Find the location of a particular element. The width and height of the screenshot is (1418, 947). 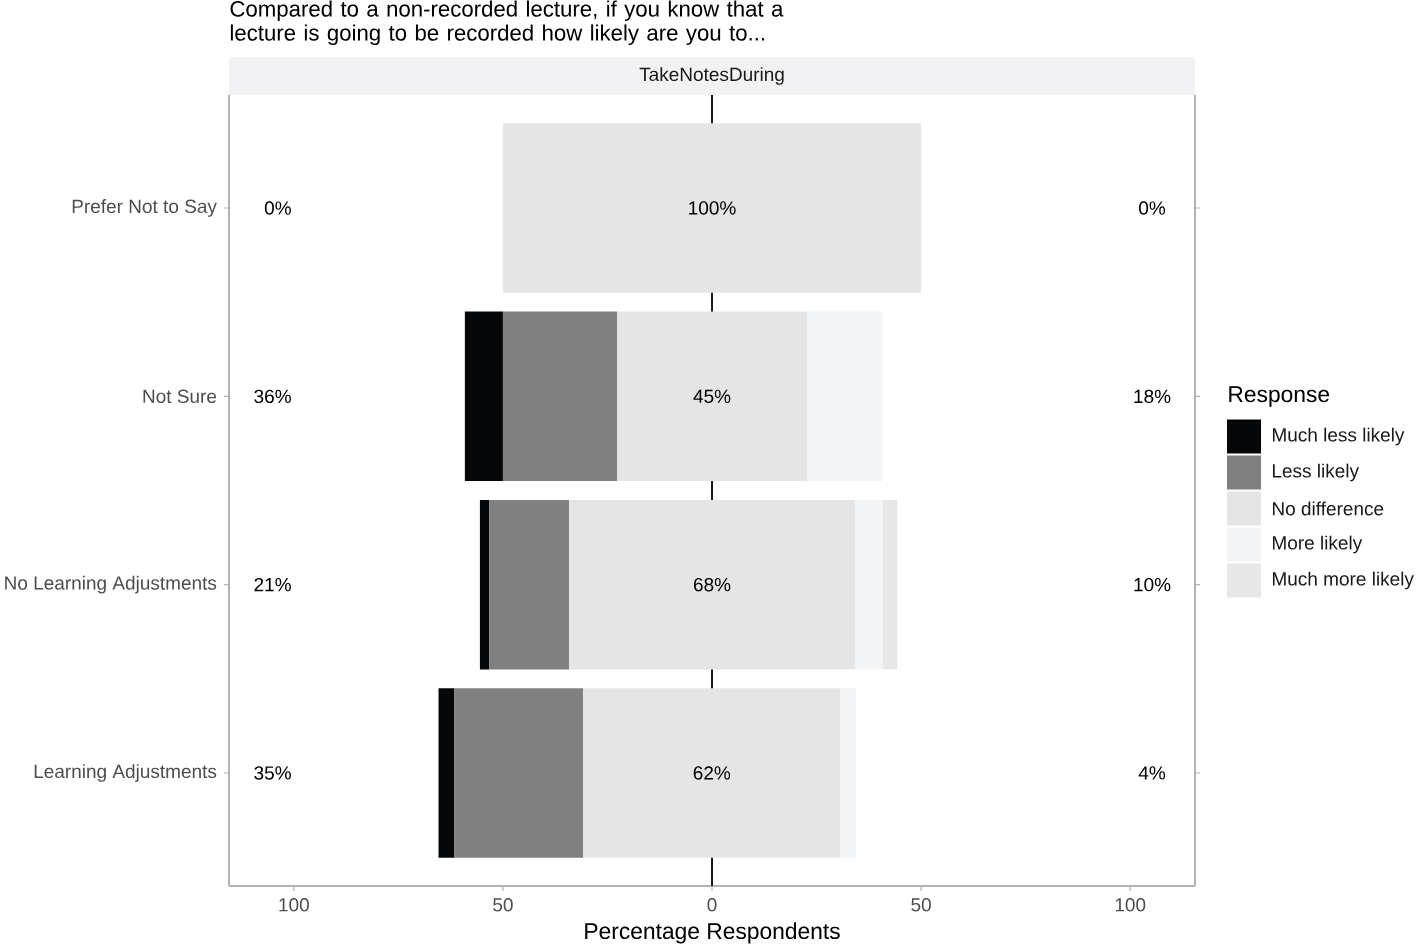

data-label: 45% is located at coordinates (712, 396).